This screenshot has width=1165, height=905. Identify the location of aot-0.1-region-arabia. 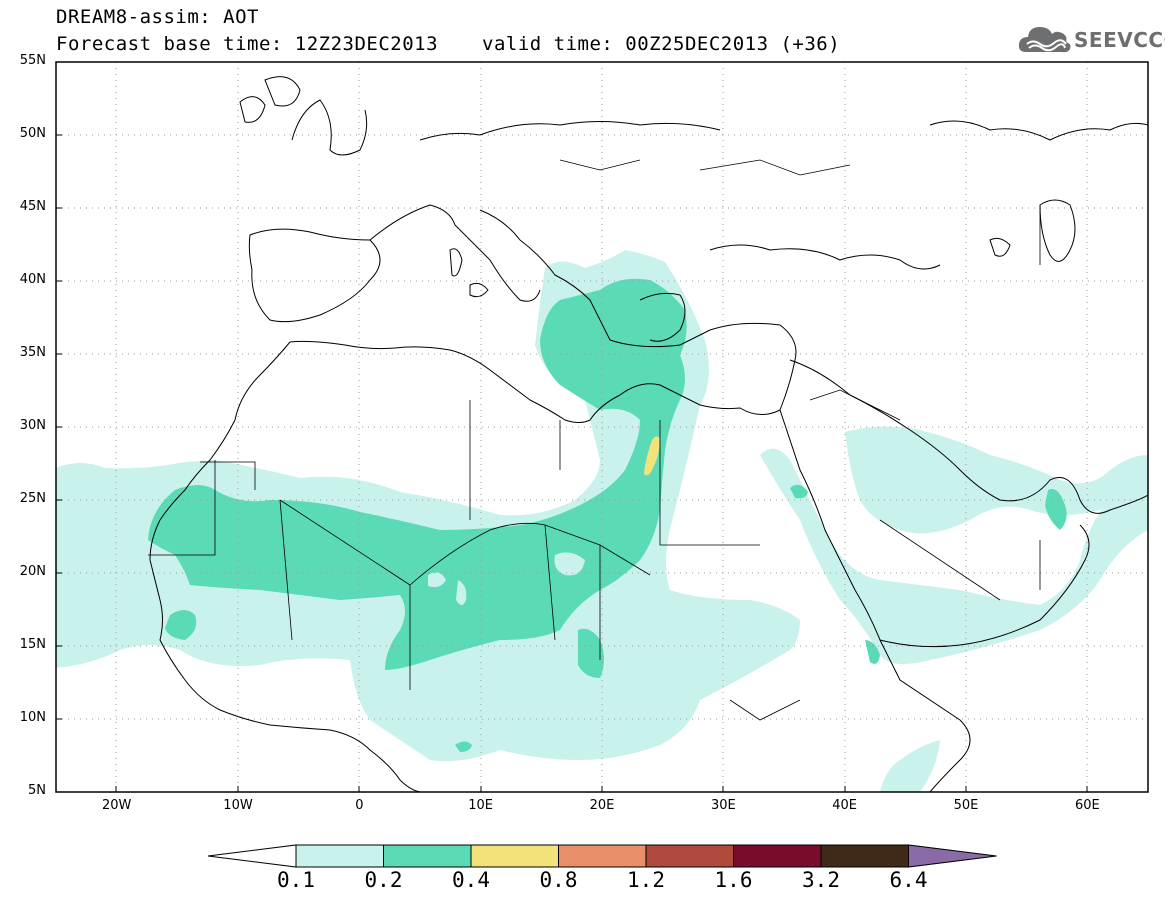
(954, 556).